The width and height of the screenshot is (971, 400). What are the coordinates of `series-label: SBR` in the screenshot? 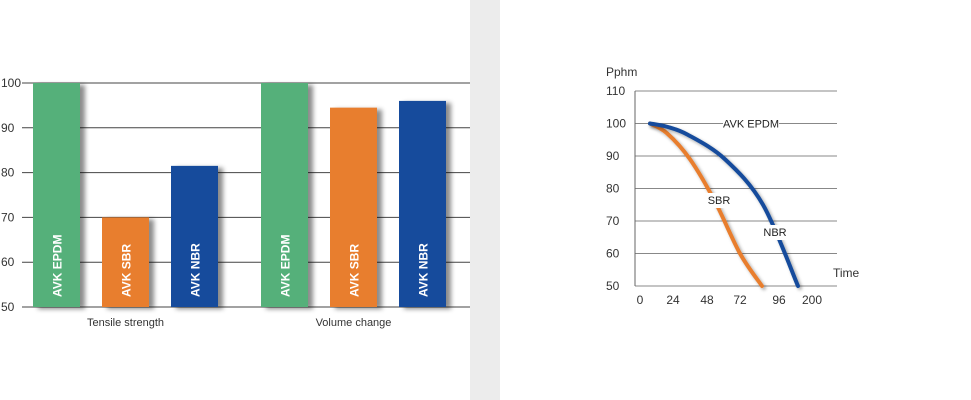 It's located at (719, 201).